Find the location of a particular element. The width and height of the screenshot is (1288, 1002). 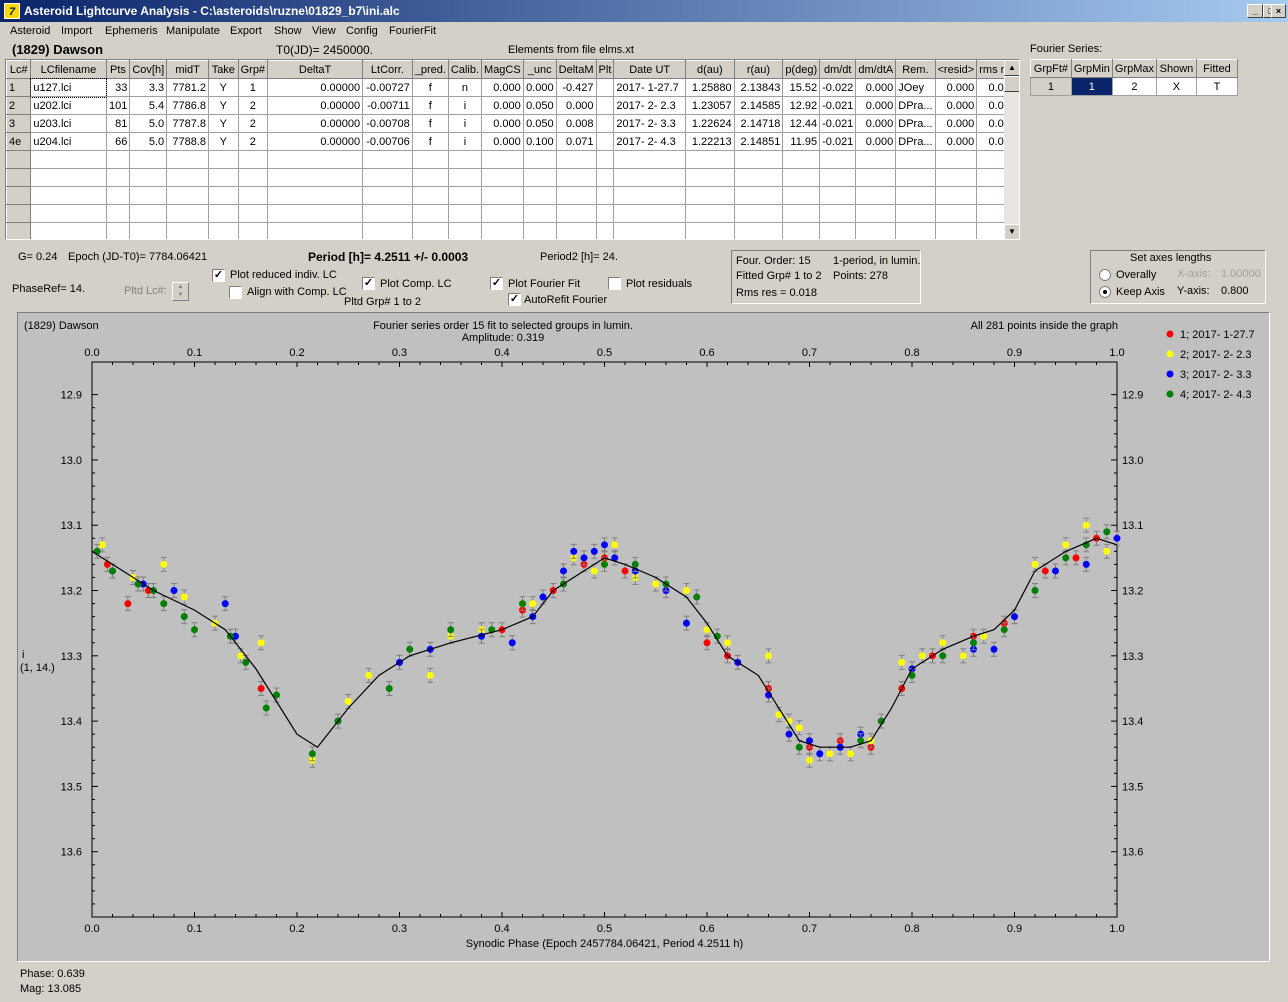

table-cell: -0.00711 is located at coordinates (387, 105).